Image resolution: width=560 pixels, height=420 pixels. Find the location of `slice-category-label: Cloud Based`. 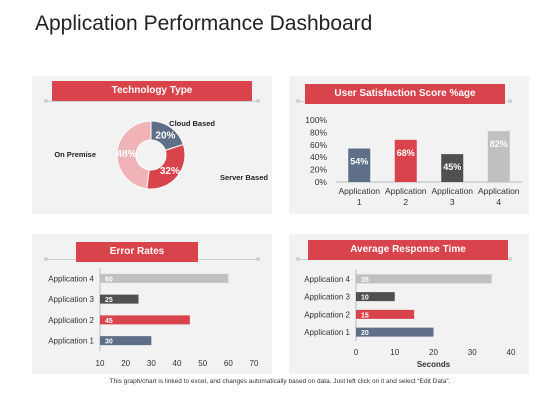

slice-category-label: Cloud Based is located at coordinates (192, 123).